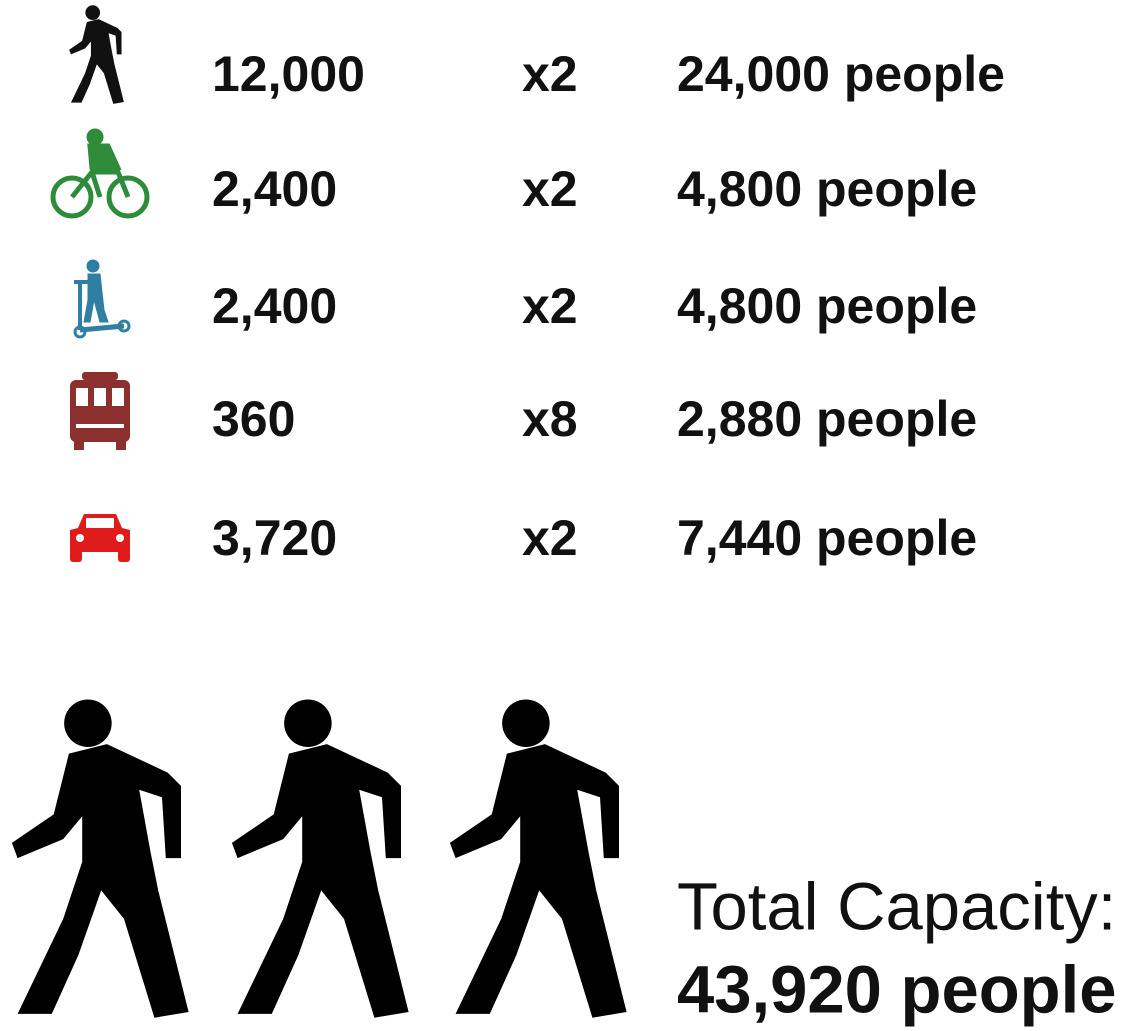  What do you see at coordinates (288, 74) in the screenshot?
I see `count: 12,000` at bounding box center [288, 74].